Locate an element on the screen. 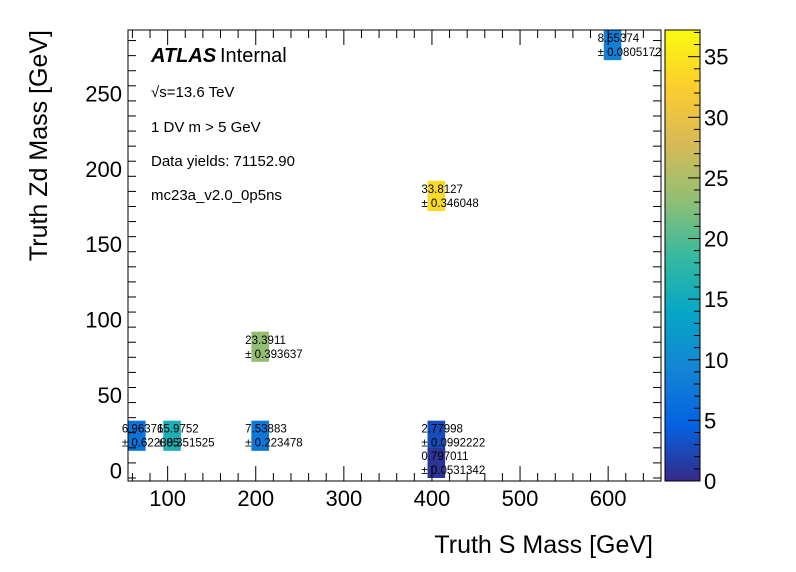 This screenshot has width=796, height=572. y-tick-label: 50 is located at coordinates (110, 395).